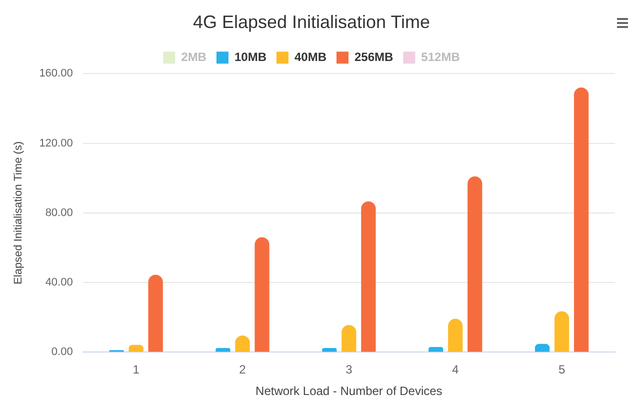 The image size is (633, 407). I want to click on y-tick-label: 80.00, so click(59, 212).